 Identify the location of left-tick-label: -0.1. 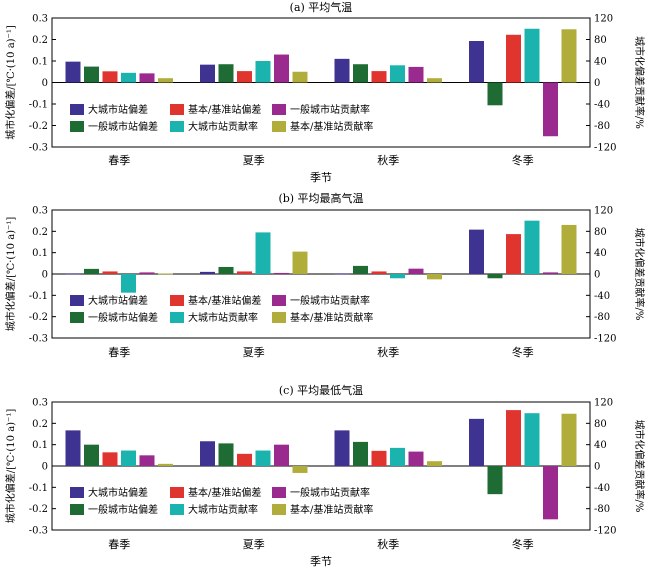
(38, 488).